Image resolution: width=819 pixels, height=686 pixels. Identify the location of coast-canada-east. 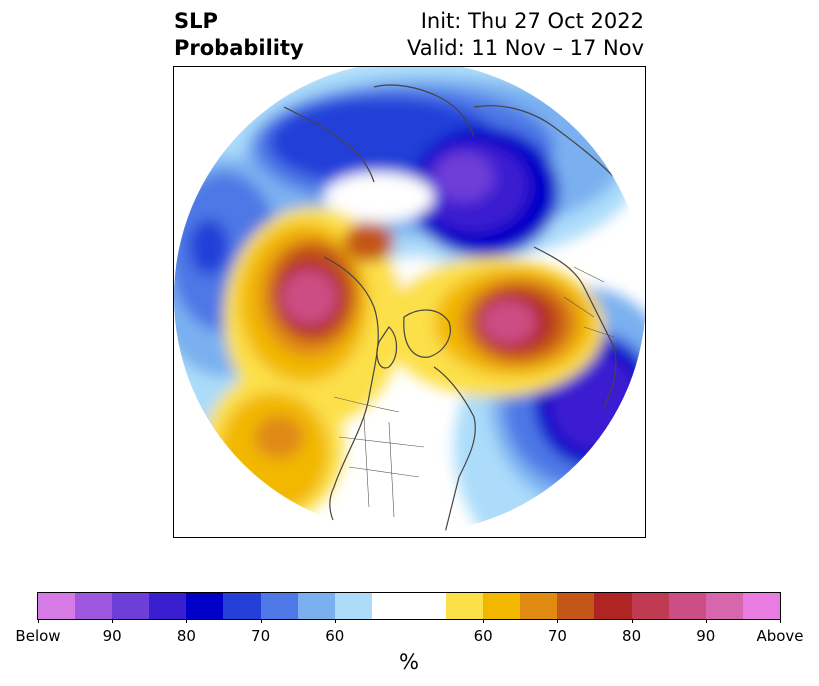
(454, 449).